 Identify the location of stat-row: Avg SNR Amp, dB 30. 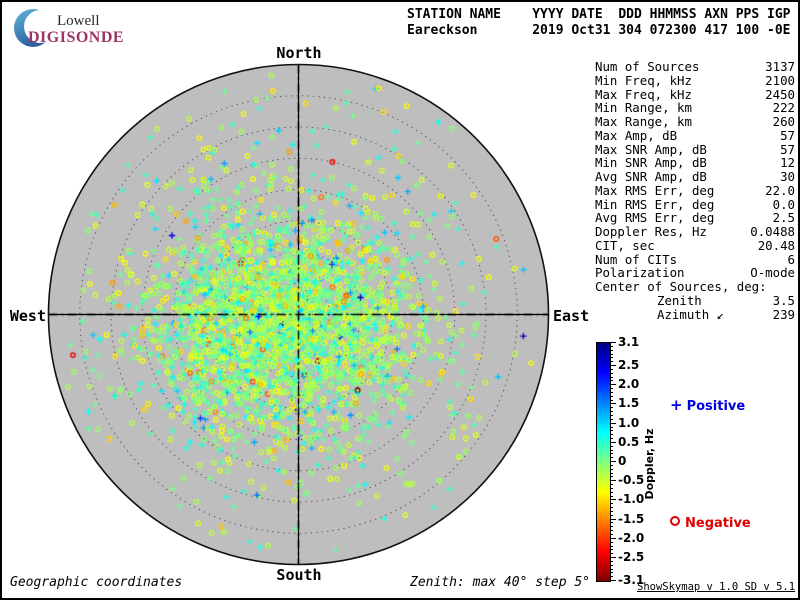
(695, 177).